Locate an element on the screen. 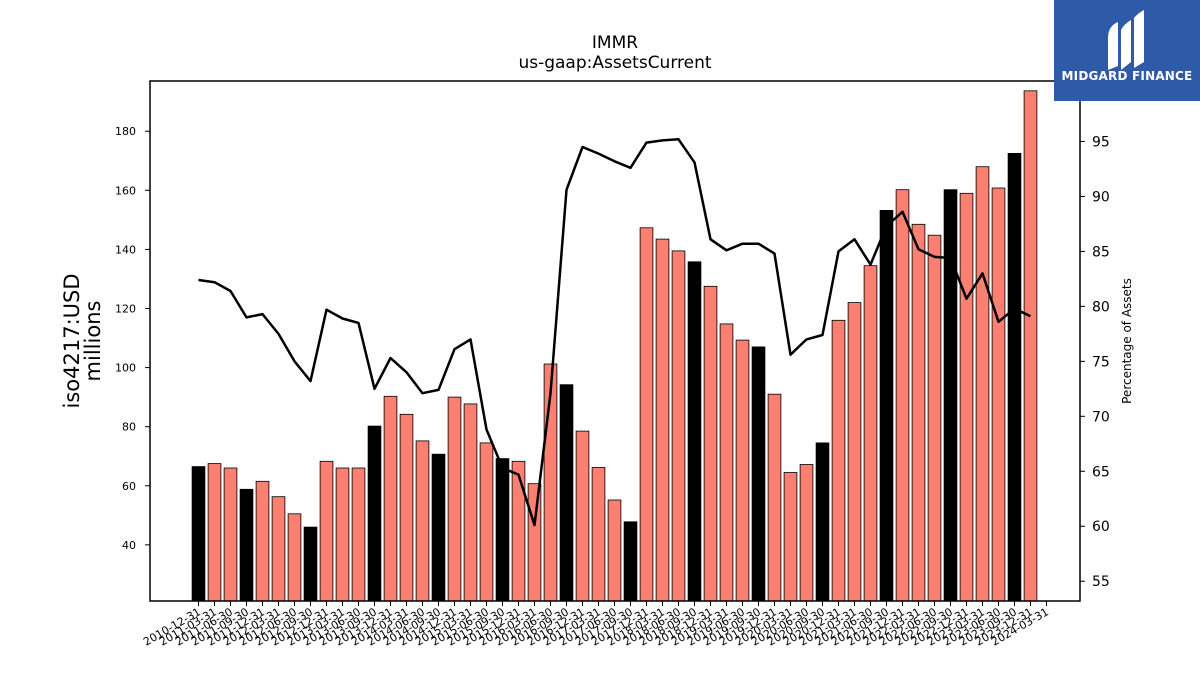 The height and width of the screenshot is (675, 1200). y-tick-label: 40 is located at coordinates (129, 545).